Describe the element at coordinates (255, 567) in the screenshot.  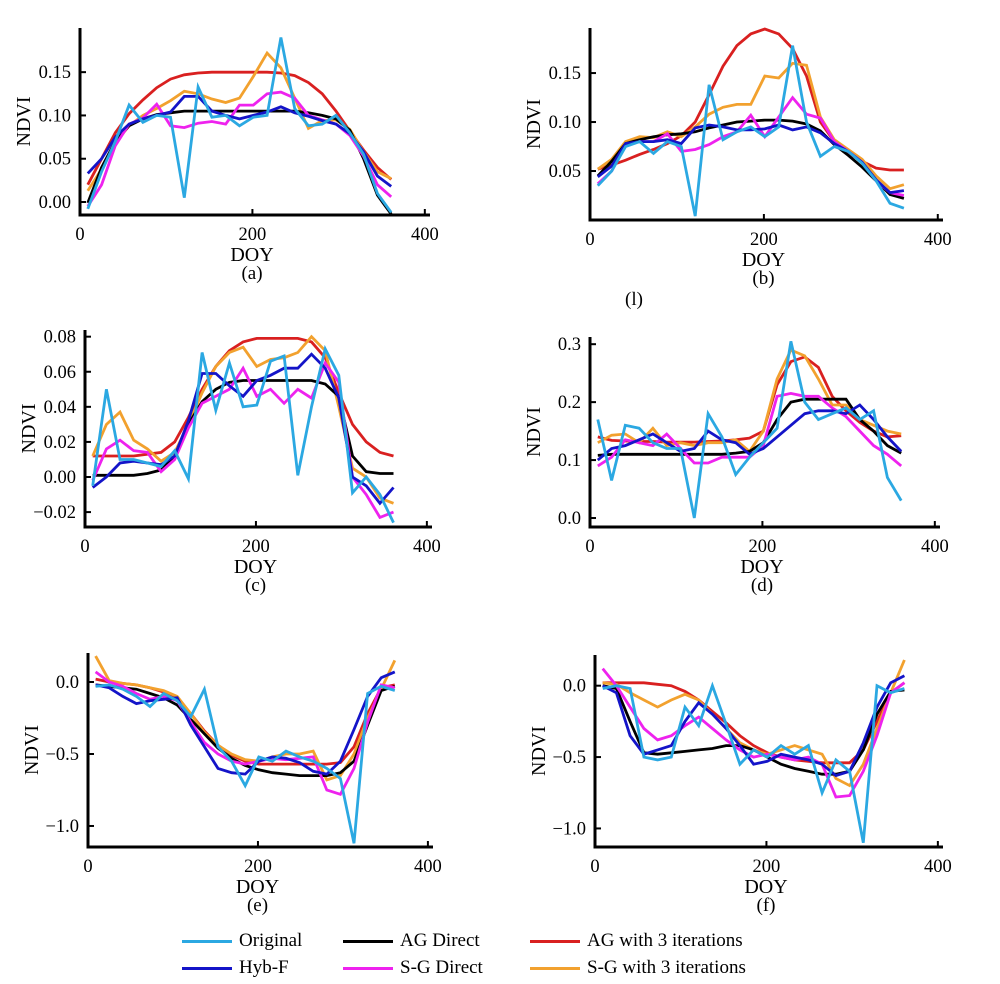
I see `panel-c-xlabel: DOY` at that location.